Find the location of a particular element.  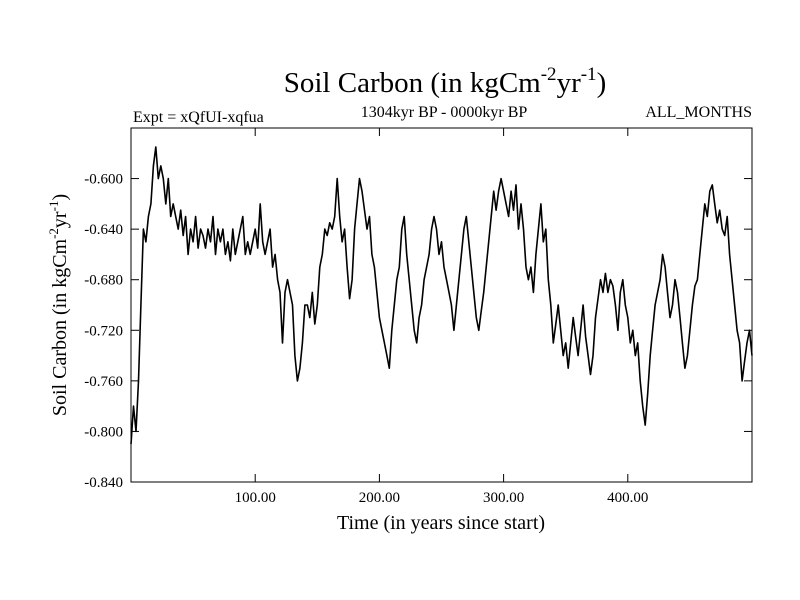

x-tick-label: 400.00 is located at coordinates (627, 498).